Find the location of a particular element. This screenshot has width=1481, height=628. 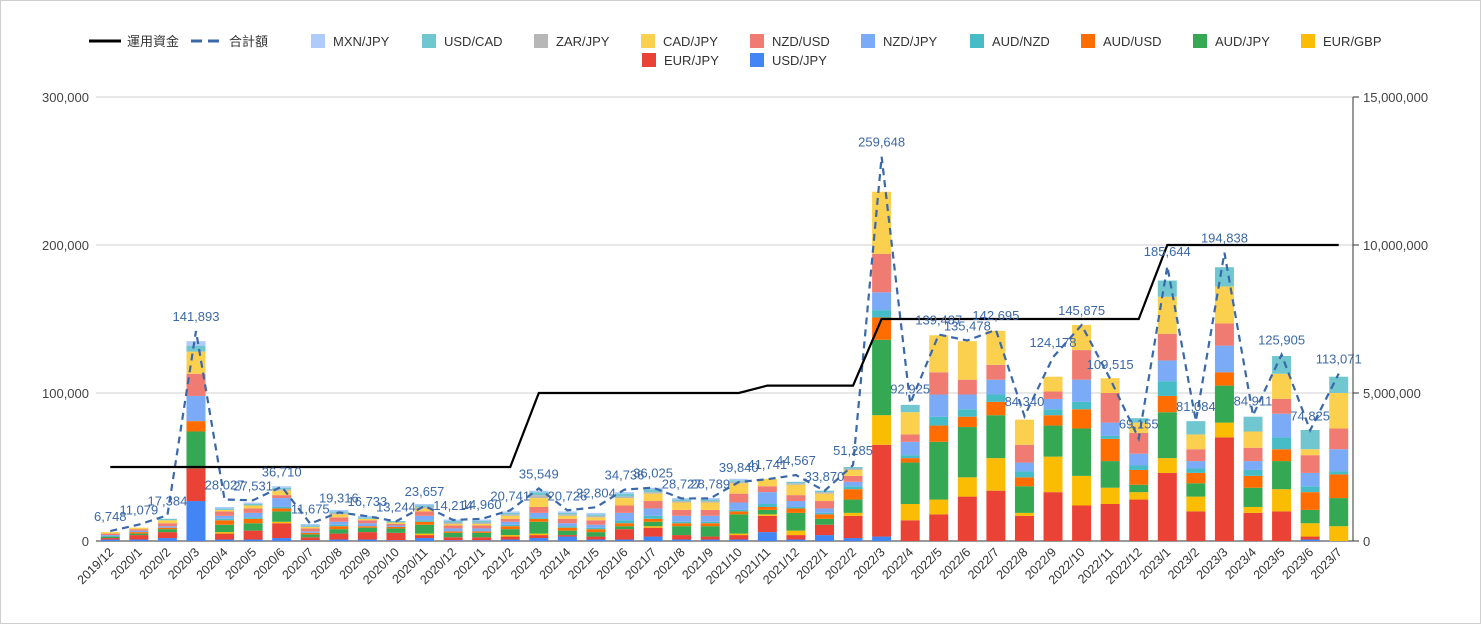

legend-swatch-cad-jpy is located at coordinates (648, 41).